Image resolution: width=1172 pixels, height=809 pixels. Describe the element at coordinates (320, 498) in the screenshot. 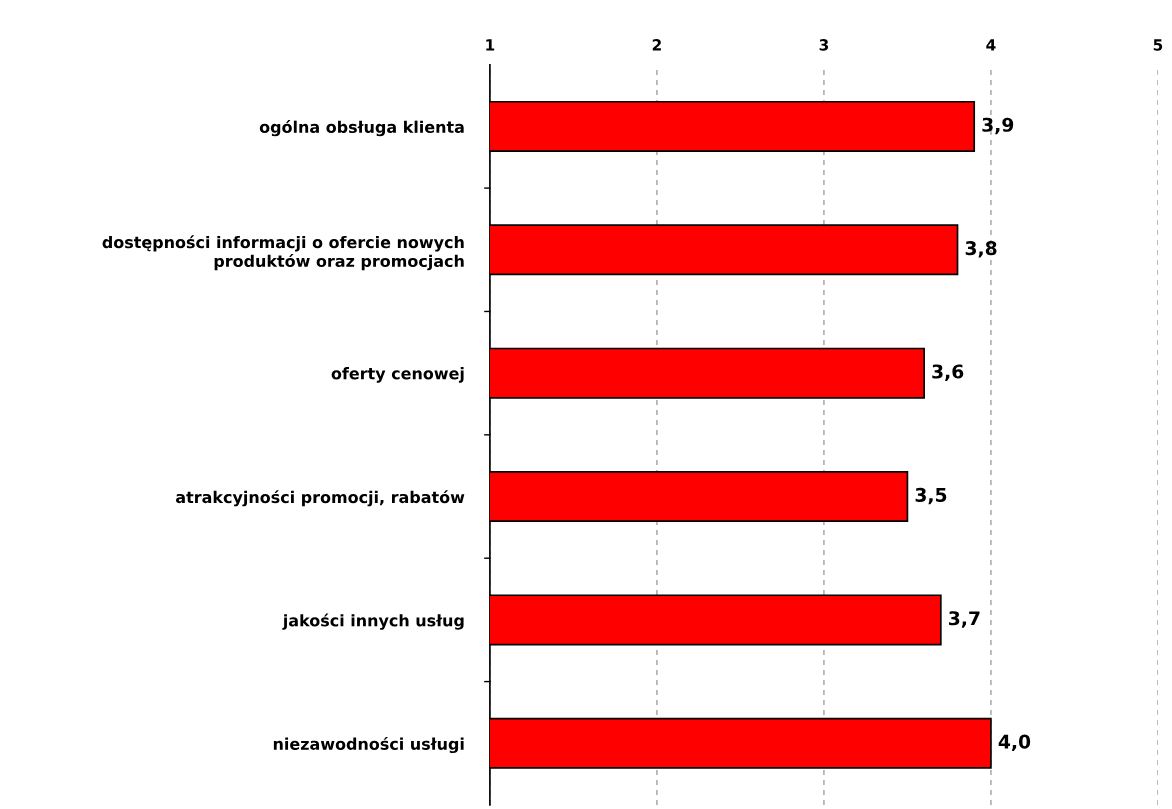

I see `y-tick-label: atrakcyjności promocji, rabatów` at that location.